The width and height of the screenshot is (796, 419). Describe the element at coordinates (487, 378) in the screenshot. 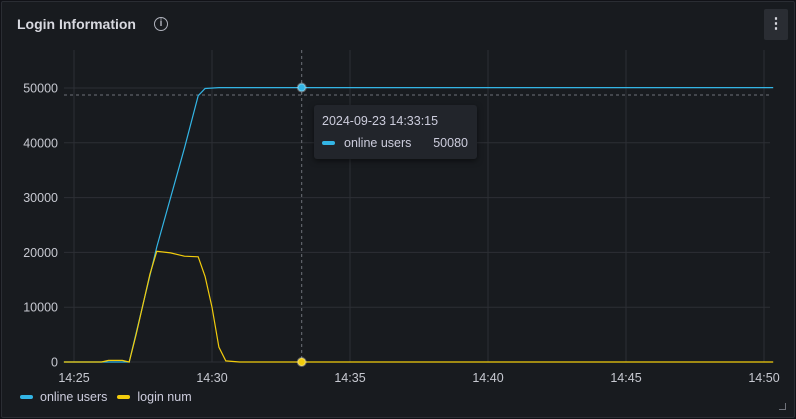

I see `x-tick-label: 14:40` at that location.